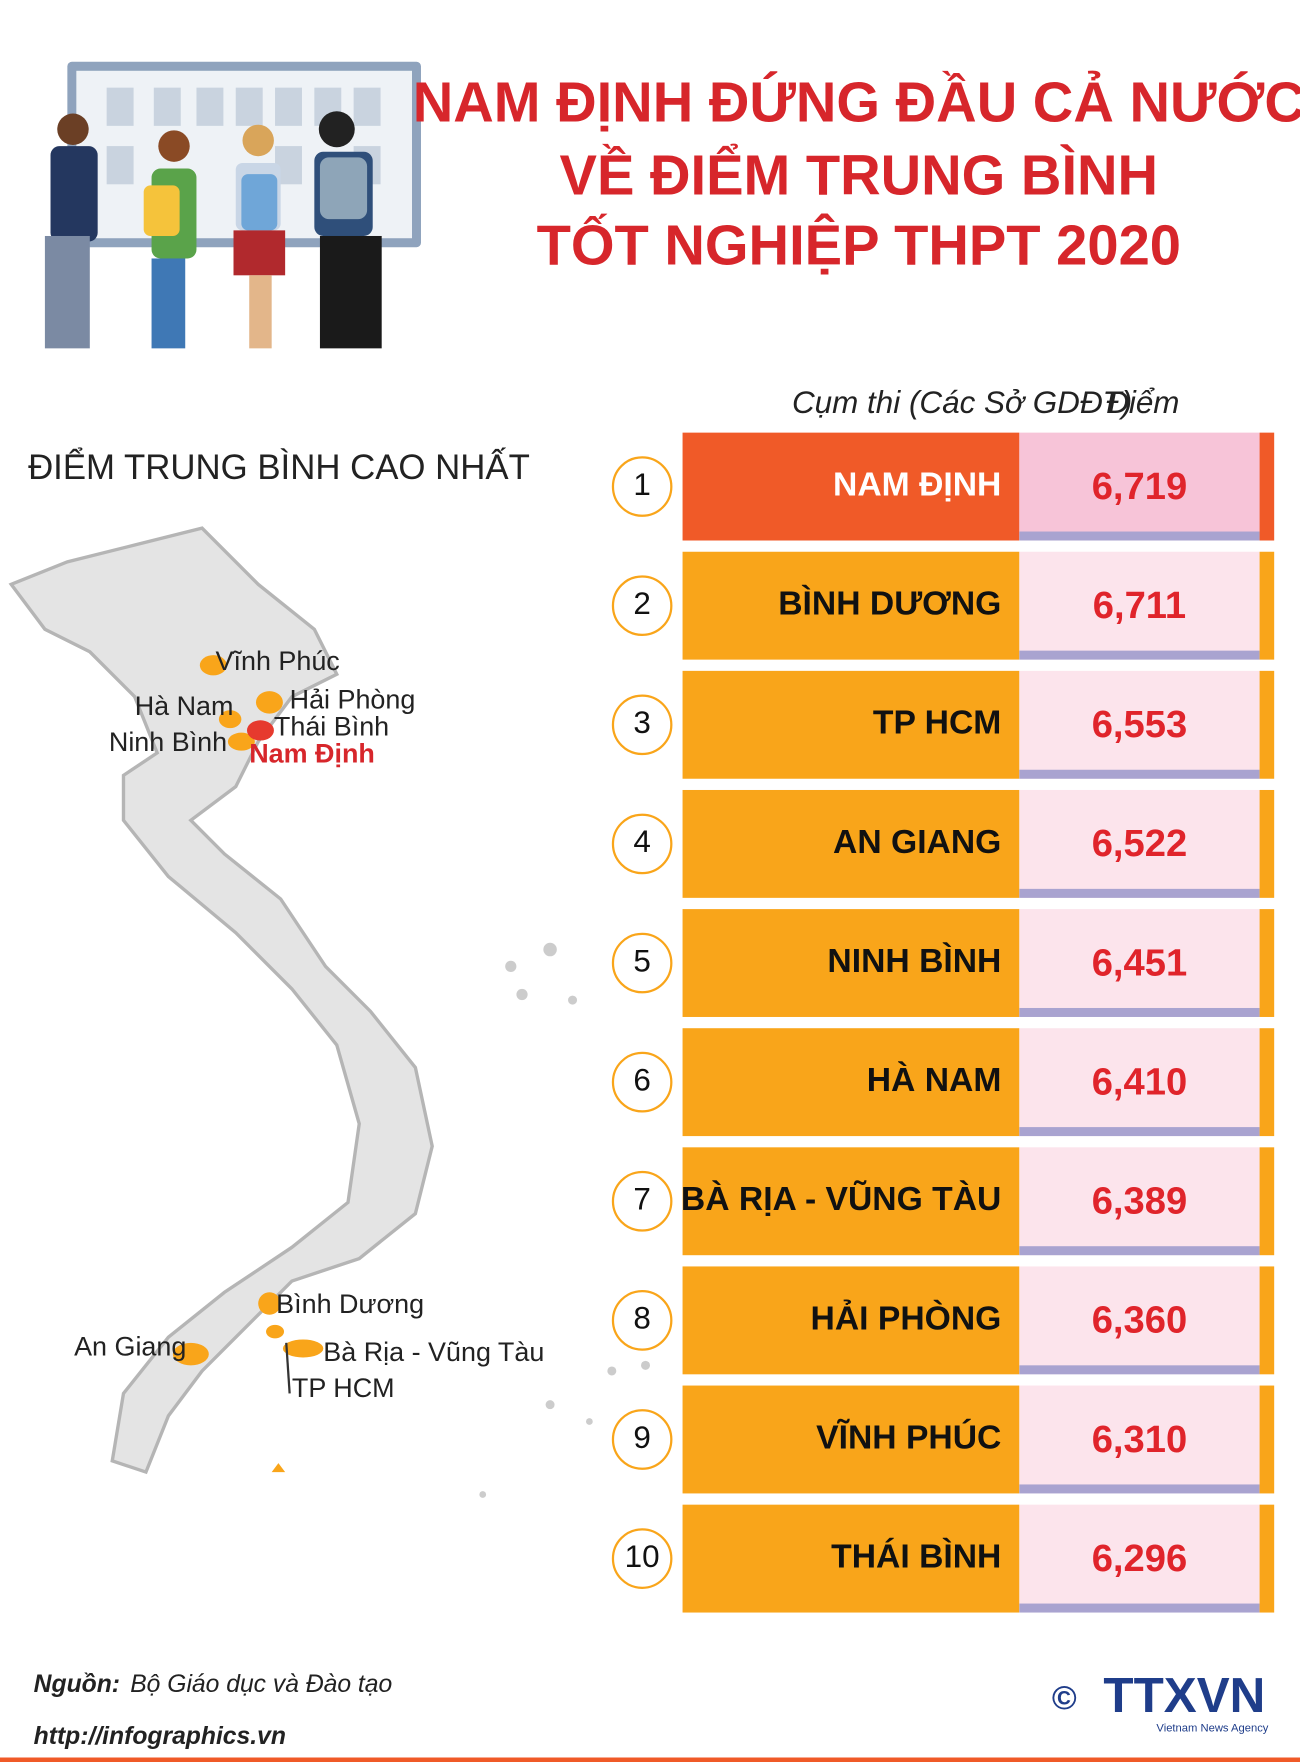 The height and width of the screenshot is (1762, 1300). What do you see at coordinates (1142, 402) in the screenshot?
I see `column-header: Điểm` at bounding box center [1142, 402].